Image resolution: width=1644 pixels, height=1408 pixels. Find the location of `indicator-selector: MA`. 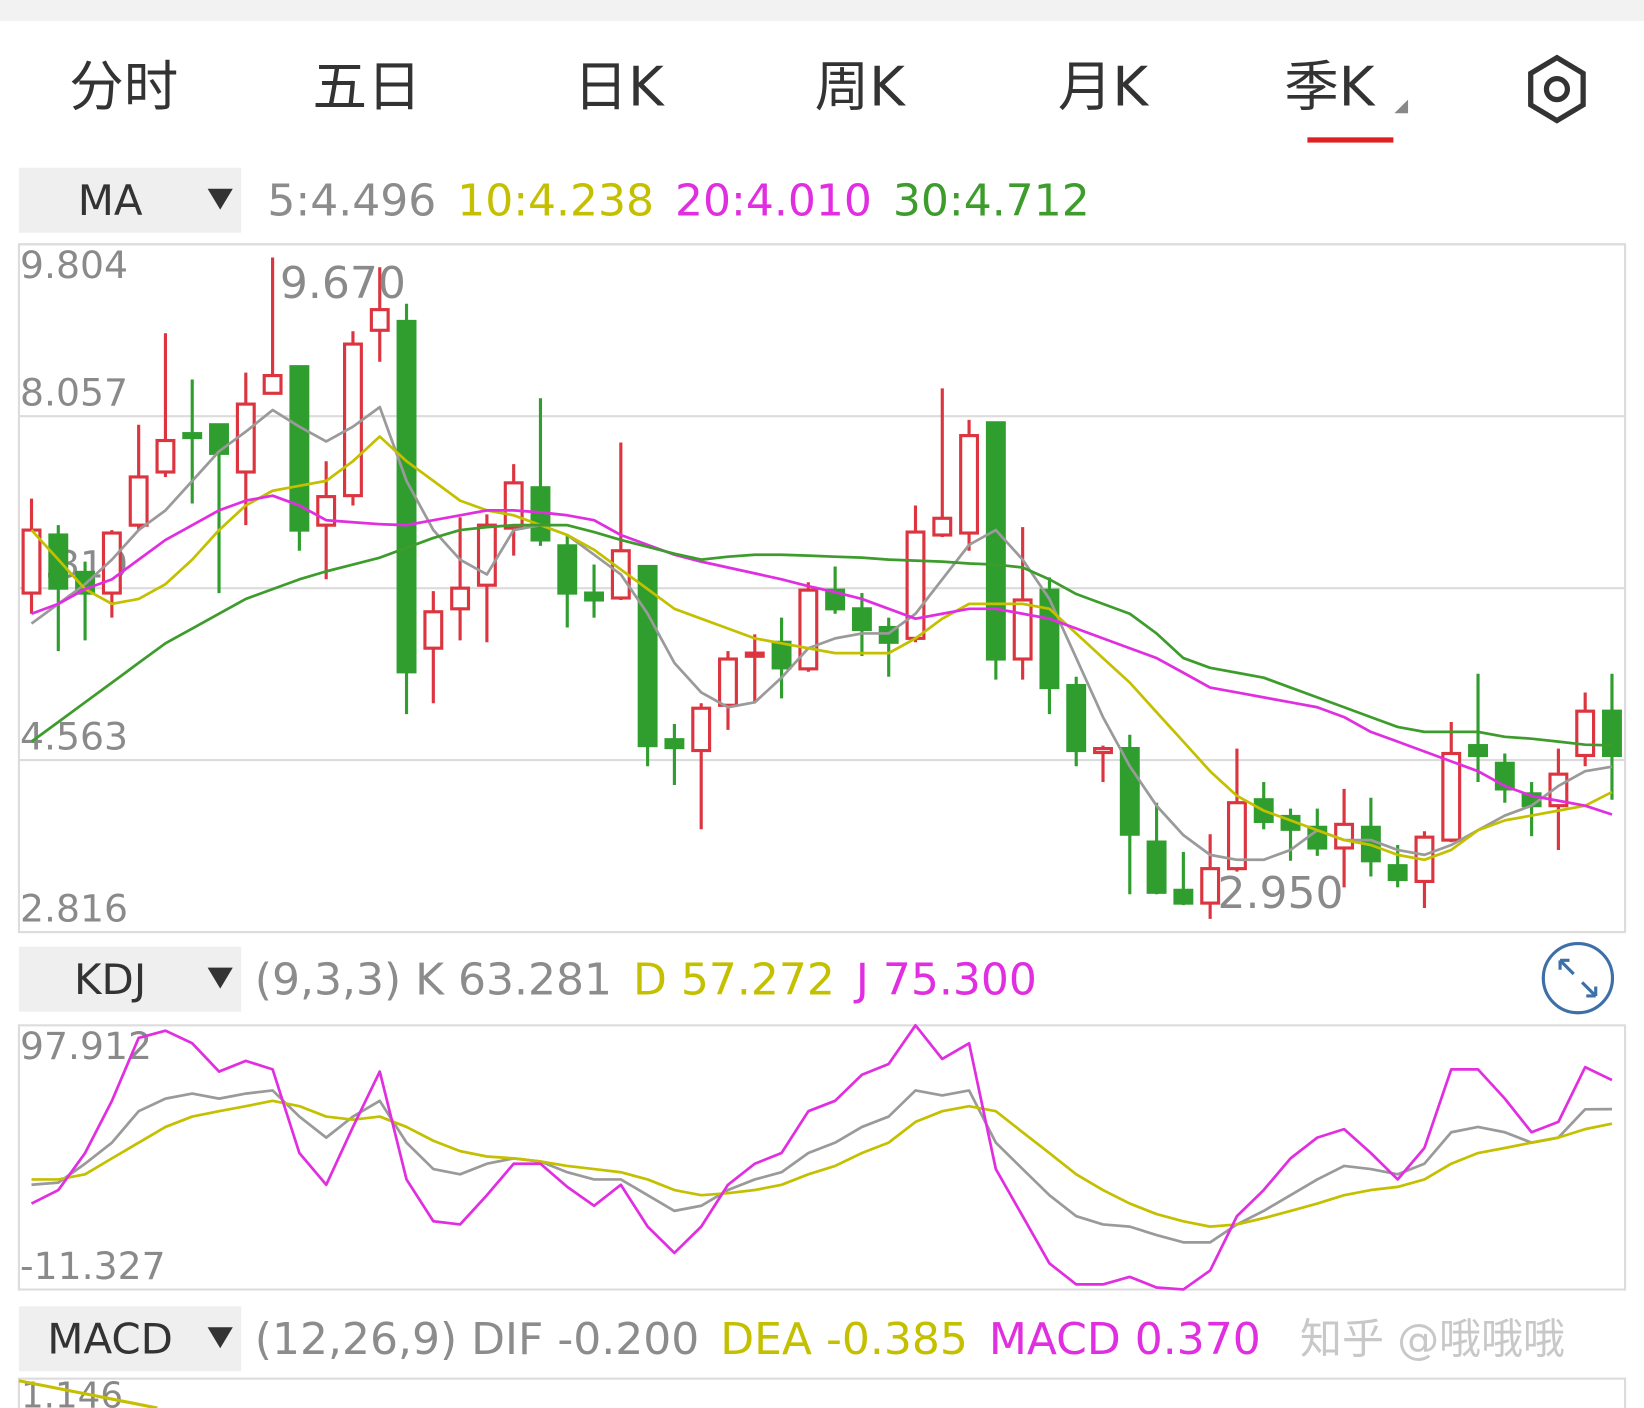

indicator-selector: MA is located at coordinates (130, 200).